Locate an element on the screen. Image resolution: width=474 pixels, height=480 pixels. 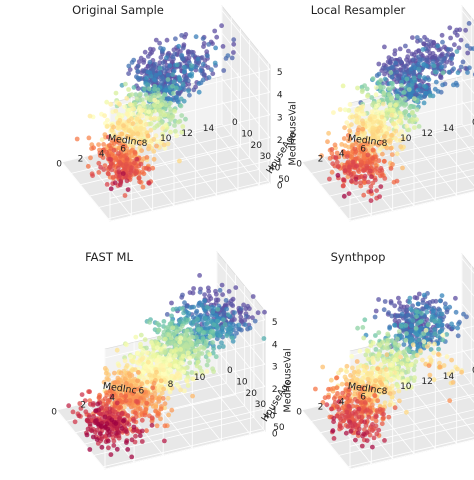
y-tick-label: 40 is located at coordinates (275, 169).